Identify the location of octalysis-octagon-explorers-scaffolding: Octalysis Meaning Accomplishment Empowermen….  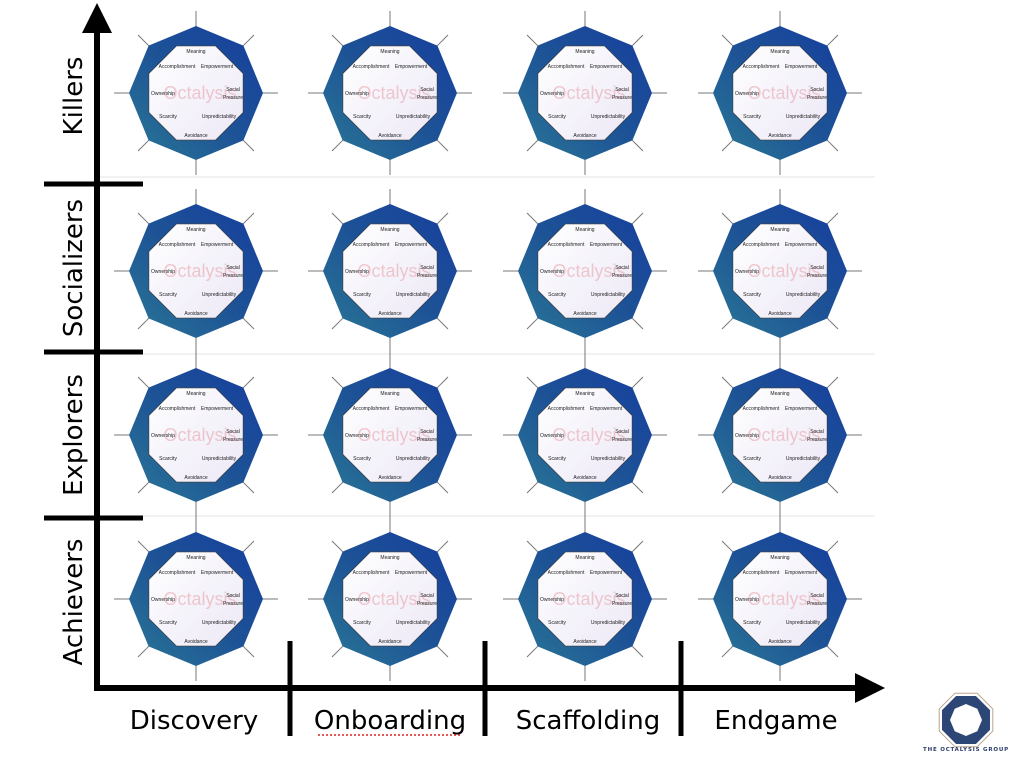
(585, 435).